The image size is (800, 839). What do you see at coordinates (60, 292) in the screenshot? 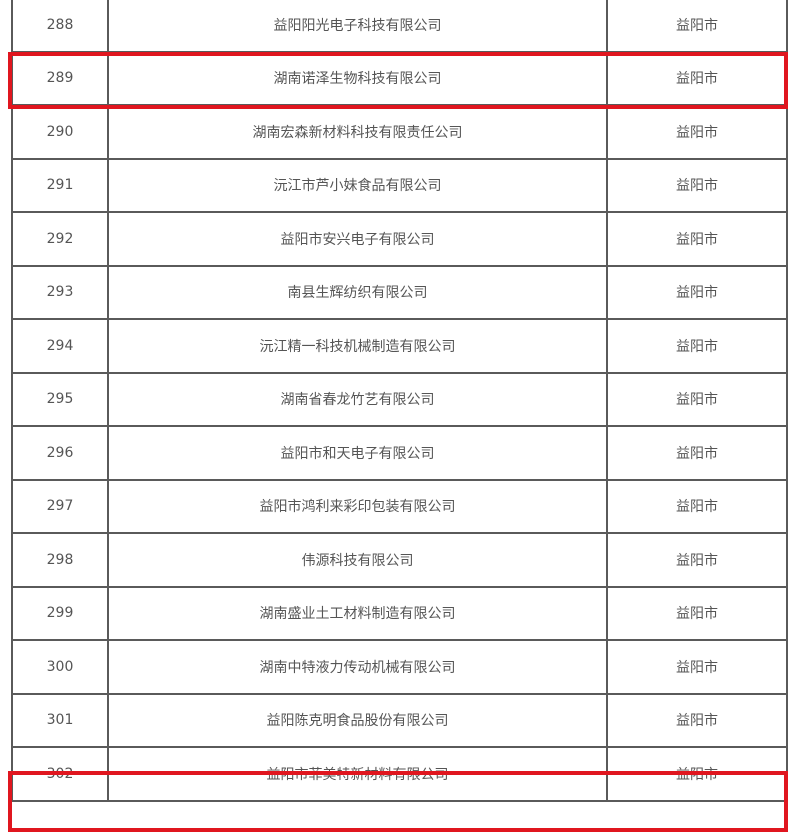
I see `row-number: 293` at bounding box center [60, 292].